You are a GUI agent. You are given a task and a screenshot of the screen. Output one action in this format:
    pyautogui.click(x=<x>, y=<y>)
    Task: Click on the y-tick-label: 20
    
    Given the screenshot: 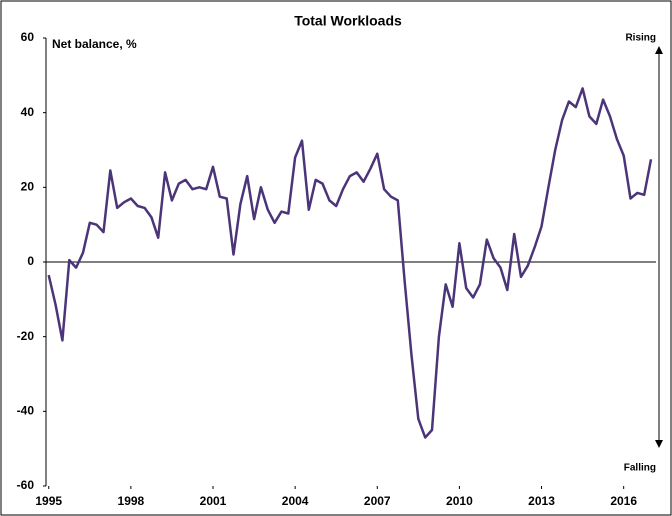 What is the action you would take?
    pyautogui.click(x=28, y=187)
    